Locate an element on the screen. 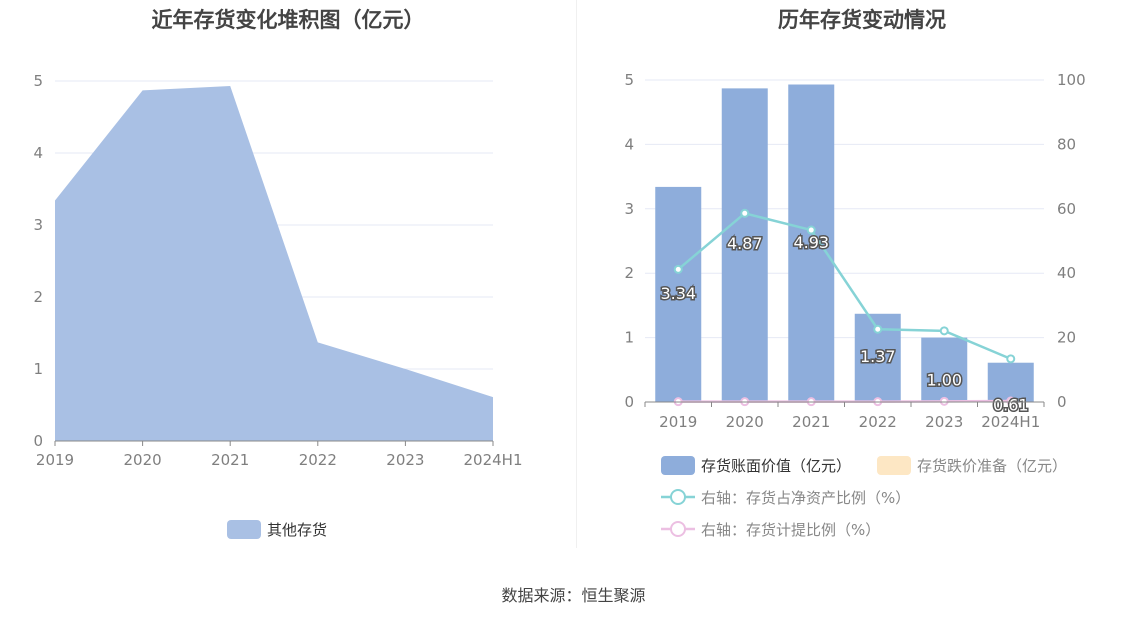  right-y-tick-label: 4 is located at coordinates (629, 144).